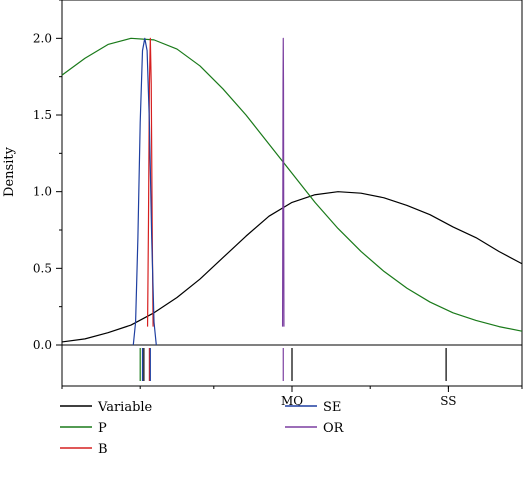  What do you see at coordinates (448, 401) in the screenshot?
I see `x-tick-label: SS` at bounding box center [448, 401].